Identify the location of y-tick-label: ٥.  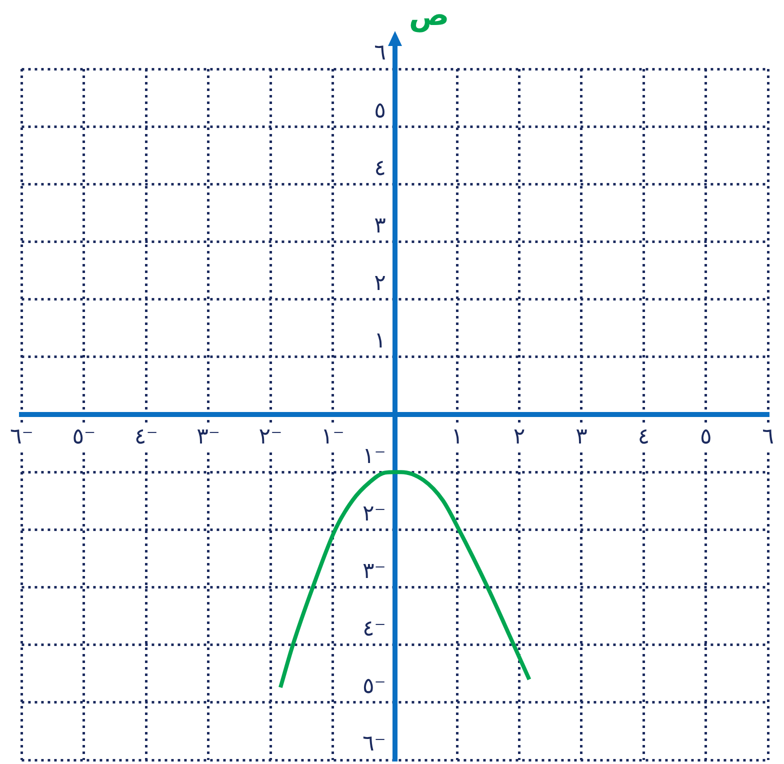
(380, 111).